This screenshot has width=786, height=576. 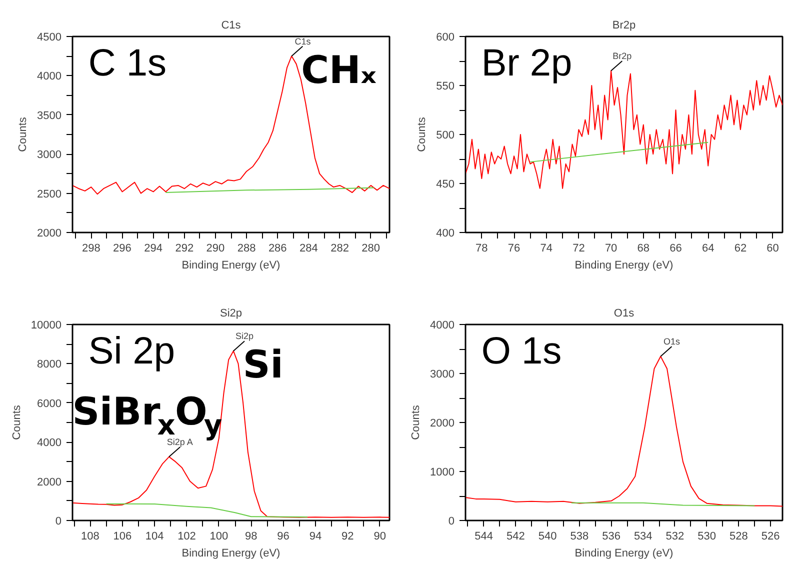 What do you see at coordinates (122, 536) in the screenshot?
I see `x-tick-label: 106` at bounding box center [122, 536].